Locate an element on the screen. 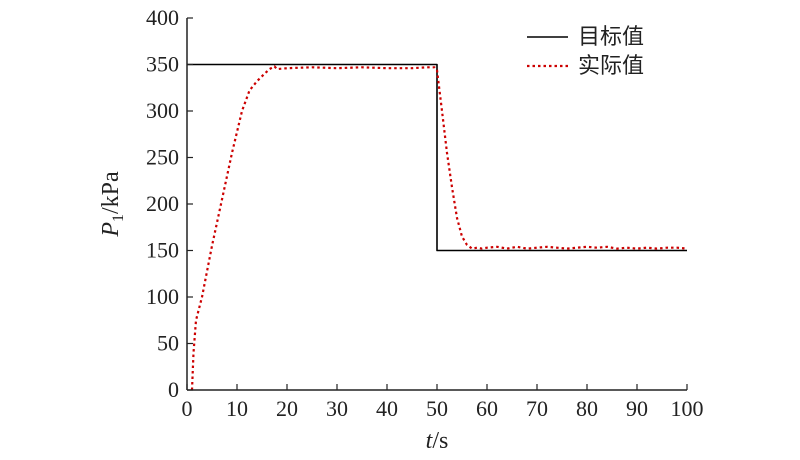 The width and height of the screenshot is (800, 460). y-tick-label: 100 is located at coordinates (162, 296).